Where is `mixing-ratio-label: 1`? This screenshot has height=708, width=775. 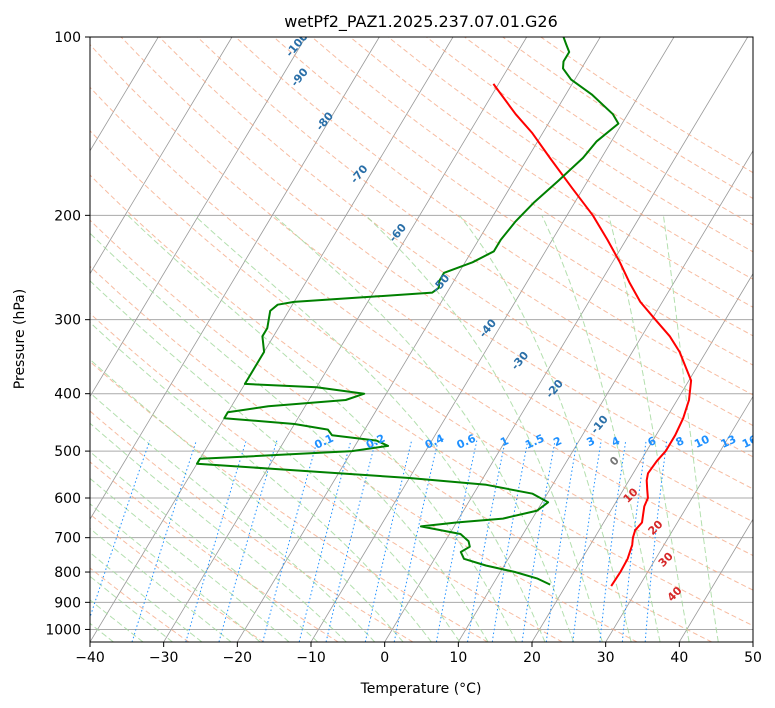
mixing-ratio-label: 1 is located at coordinates (504, 441).